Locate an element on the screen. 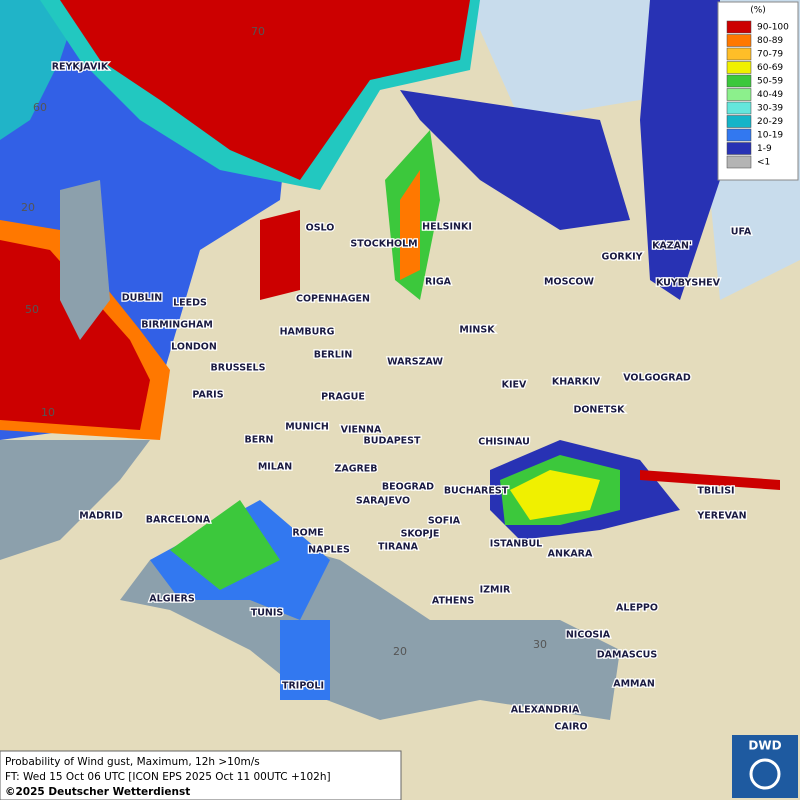 Image resolution: width=800 pixels, height=804 pixels. city-label: MADRID is located at coordinates (101, 516).